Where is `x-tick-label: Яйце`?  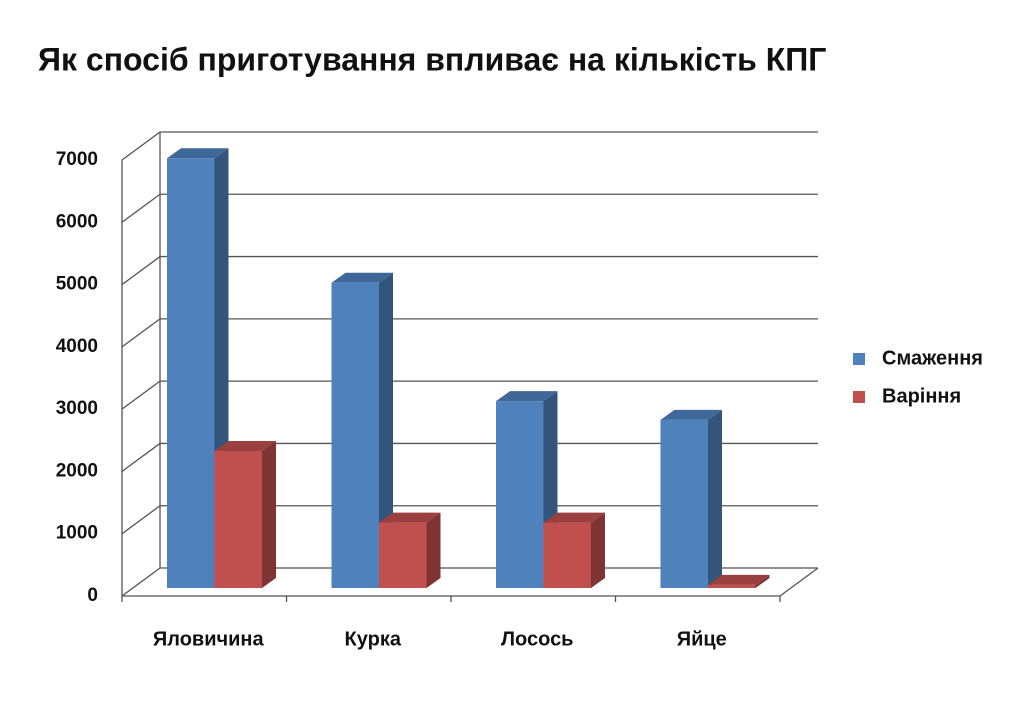 x-tick-label: Яйце is located at coordinates (702, 639).